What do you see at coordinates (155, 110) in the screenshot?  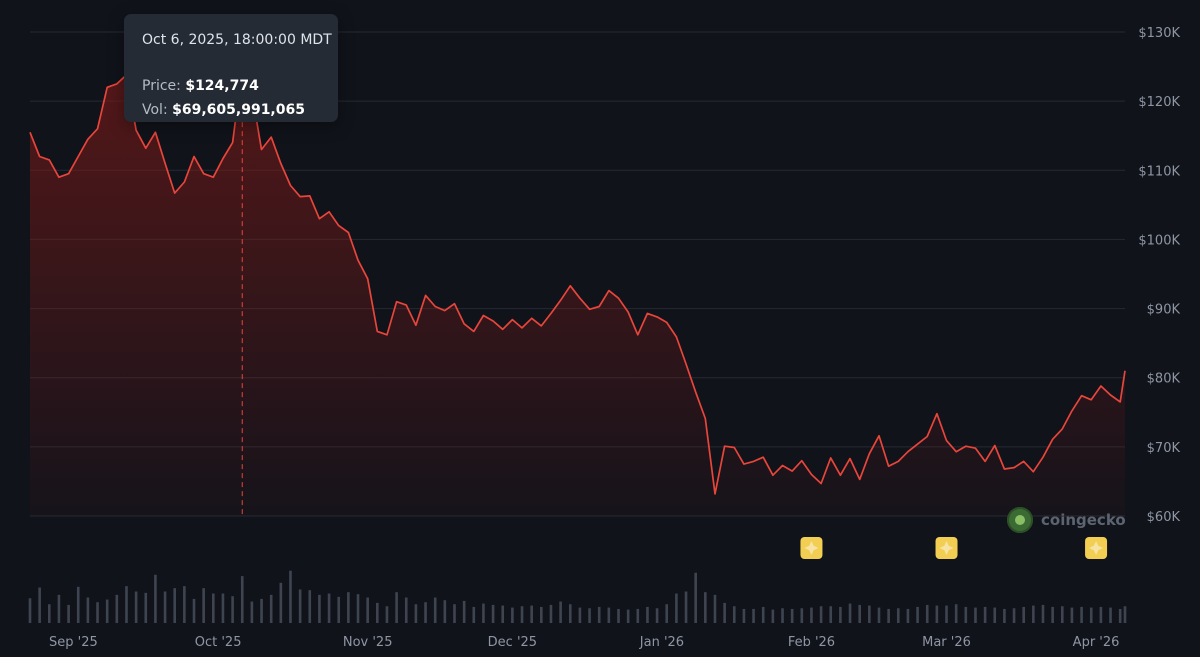 I see `tooltip-volume-label: Vol:` at bounding box center [155, 110].